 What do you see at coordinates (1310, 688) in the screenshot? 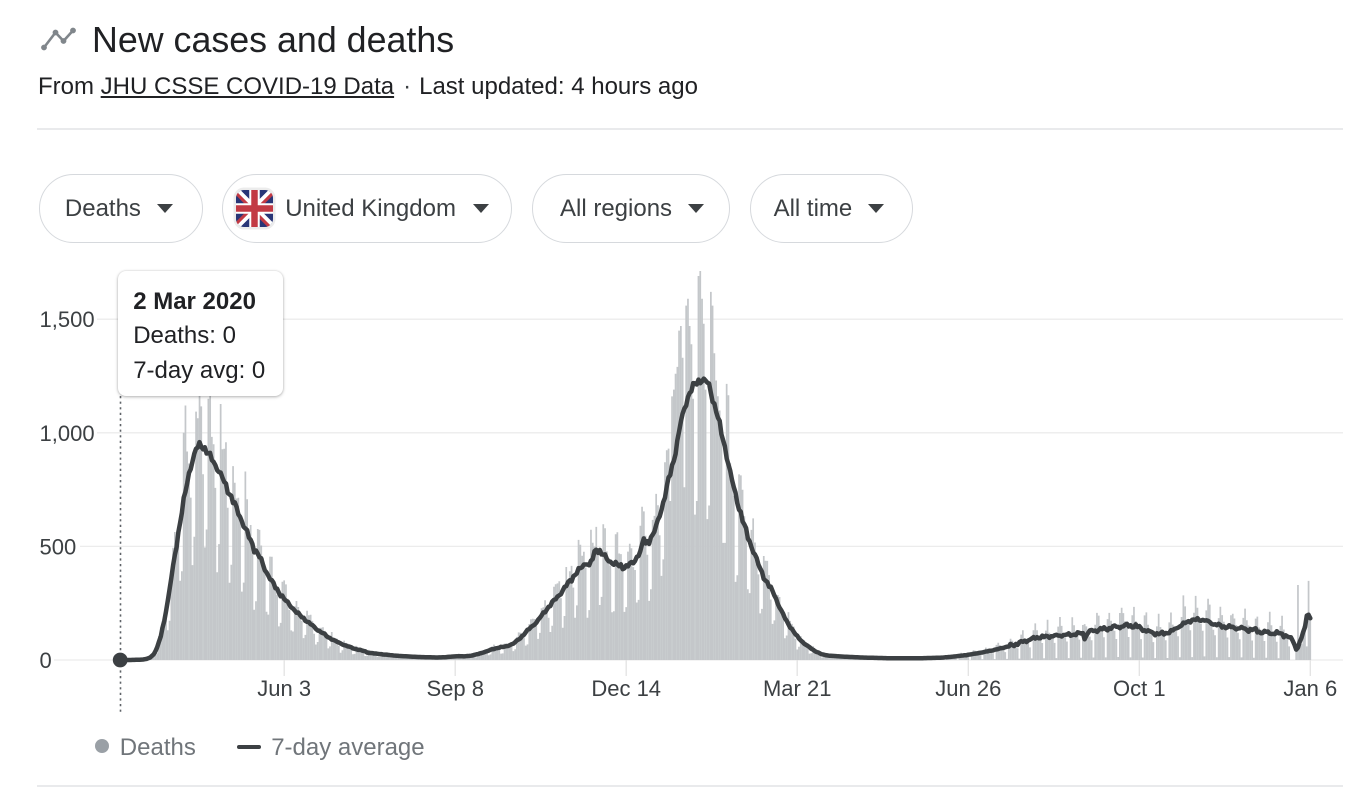
I see `svg-text: Jan 6` at bounding box center [1310, 688].